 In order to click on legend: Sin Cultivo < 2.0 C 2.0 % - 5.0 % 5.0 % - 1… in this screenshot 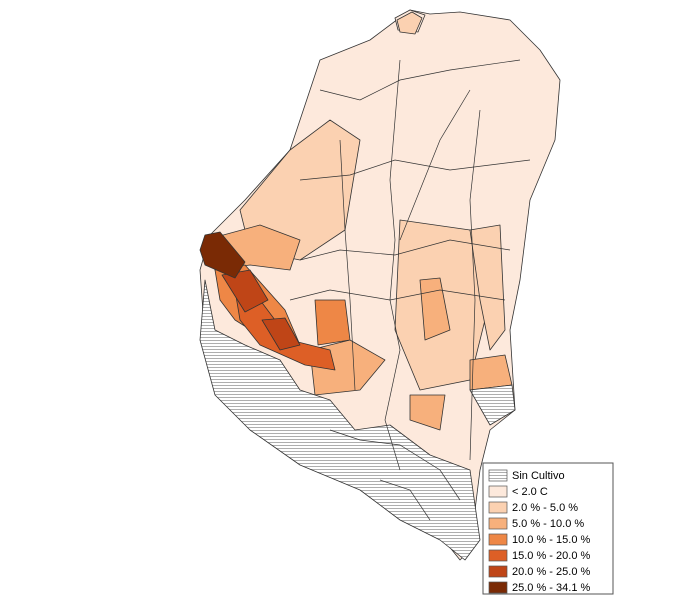, I will do `click(548, 528)`.